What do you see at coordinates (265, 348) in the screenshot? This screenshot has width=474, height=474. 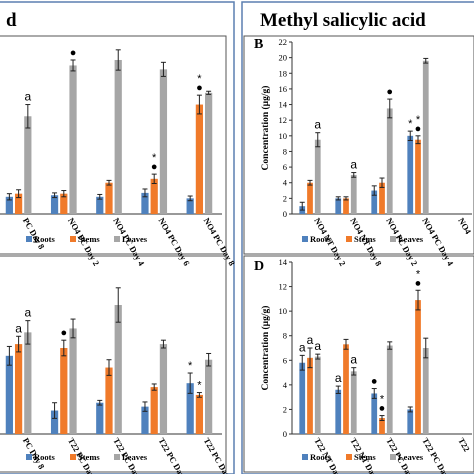 I see `y-axis-label: Concentration (µg/g)` at bounding box center [265, 348].